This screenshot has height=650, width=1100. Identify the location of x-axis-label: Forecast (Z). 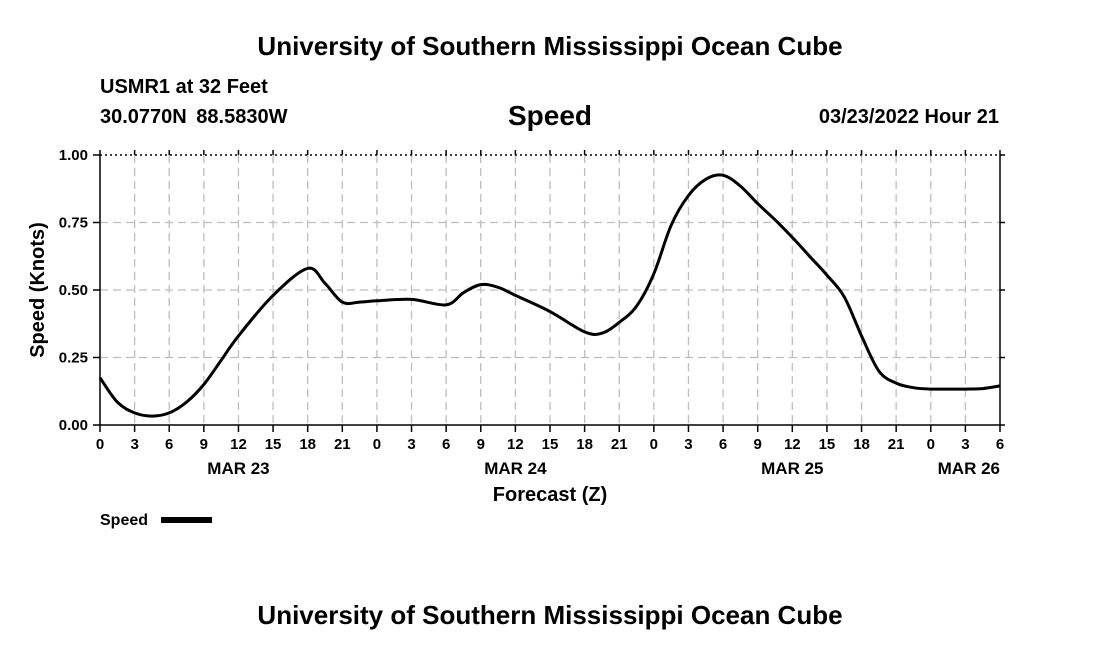
(550, 495).